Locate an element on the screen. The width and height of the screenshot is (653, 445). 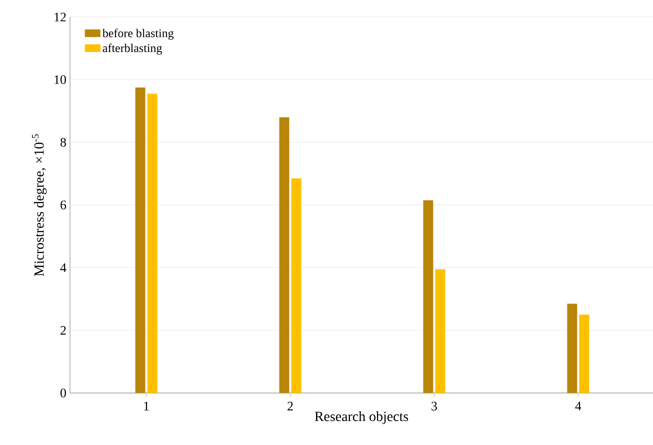
y-tick-label: 4 is located at coordinates (63, 267).